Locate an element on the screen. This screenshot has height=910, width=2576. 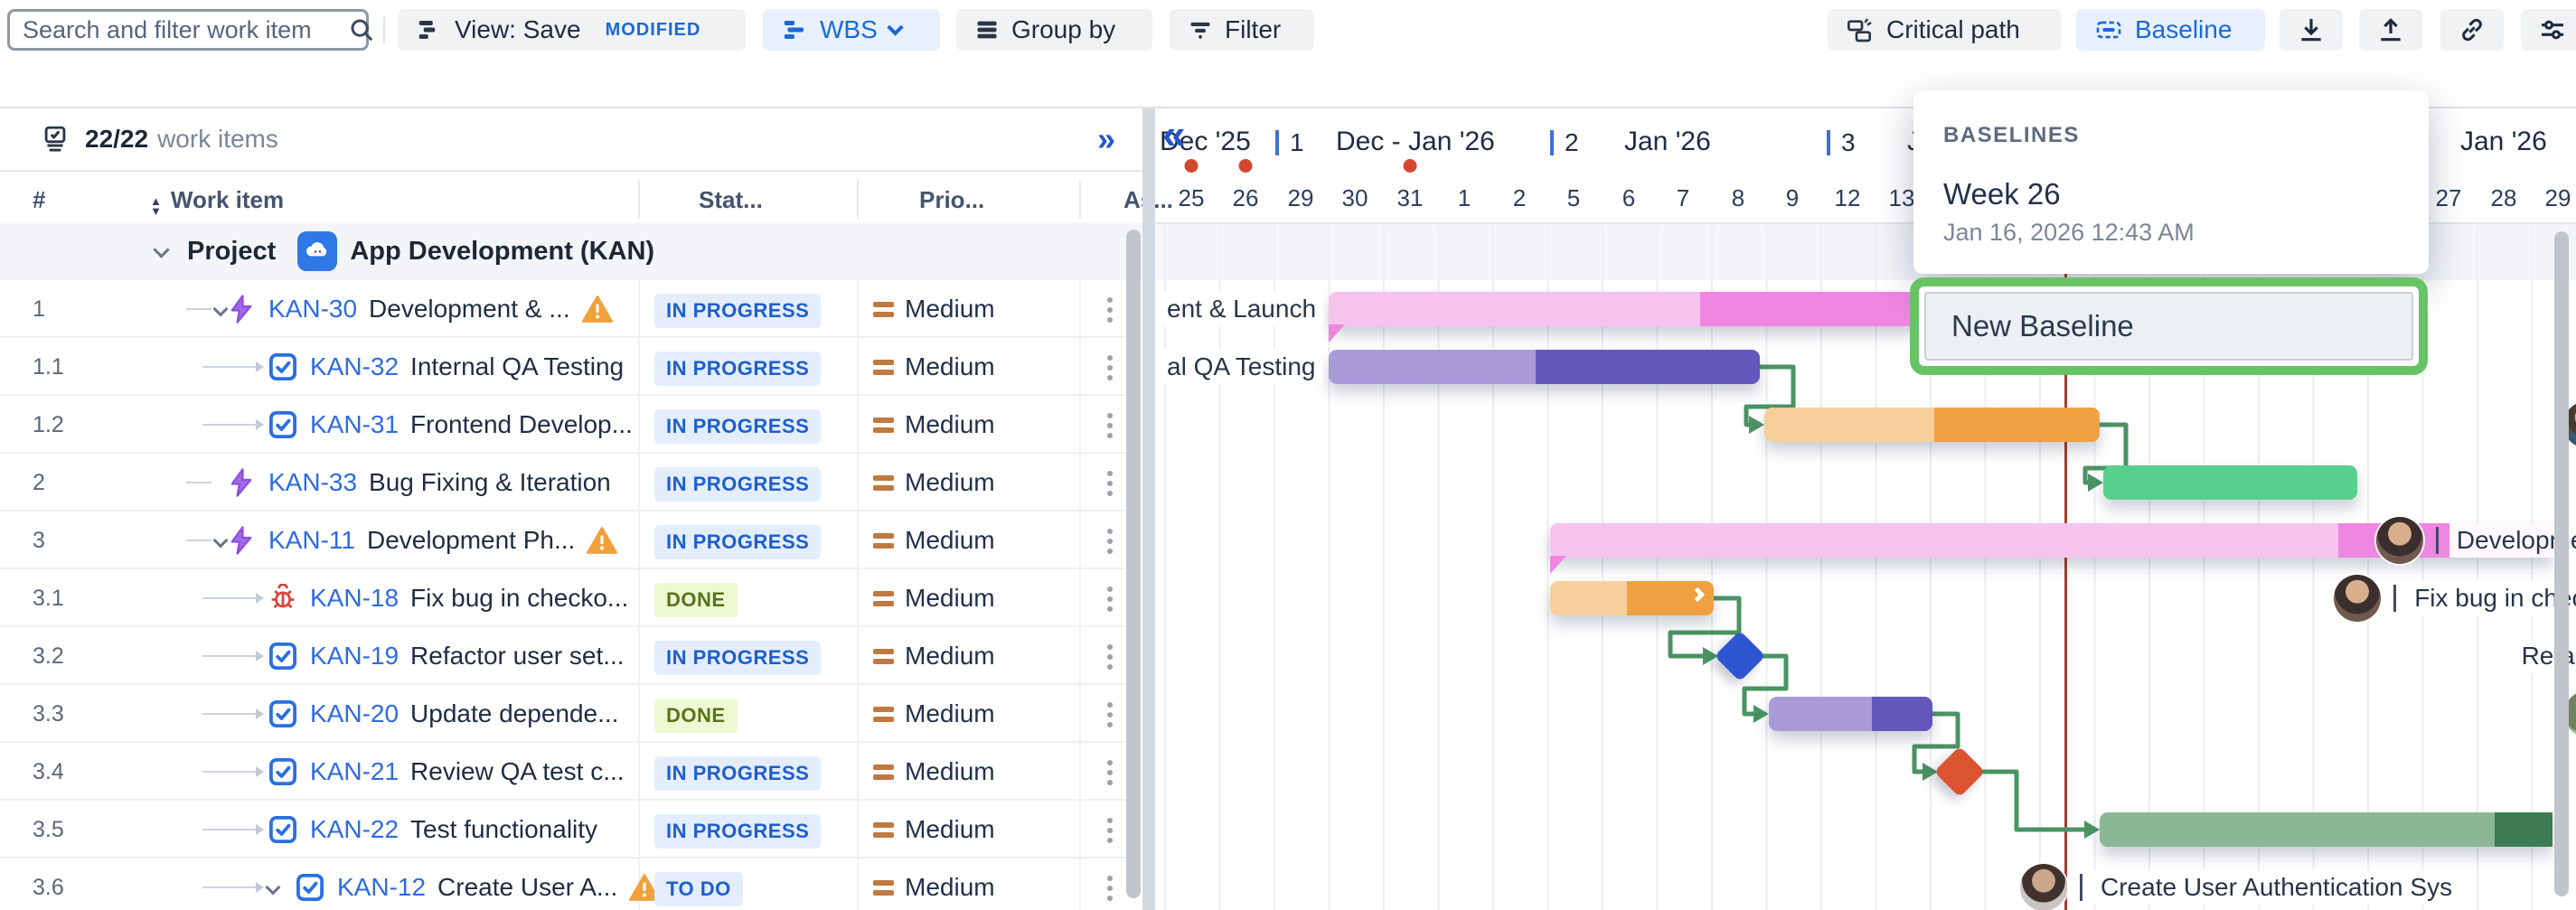
search-input is located at coordinates (190, 30).